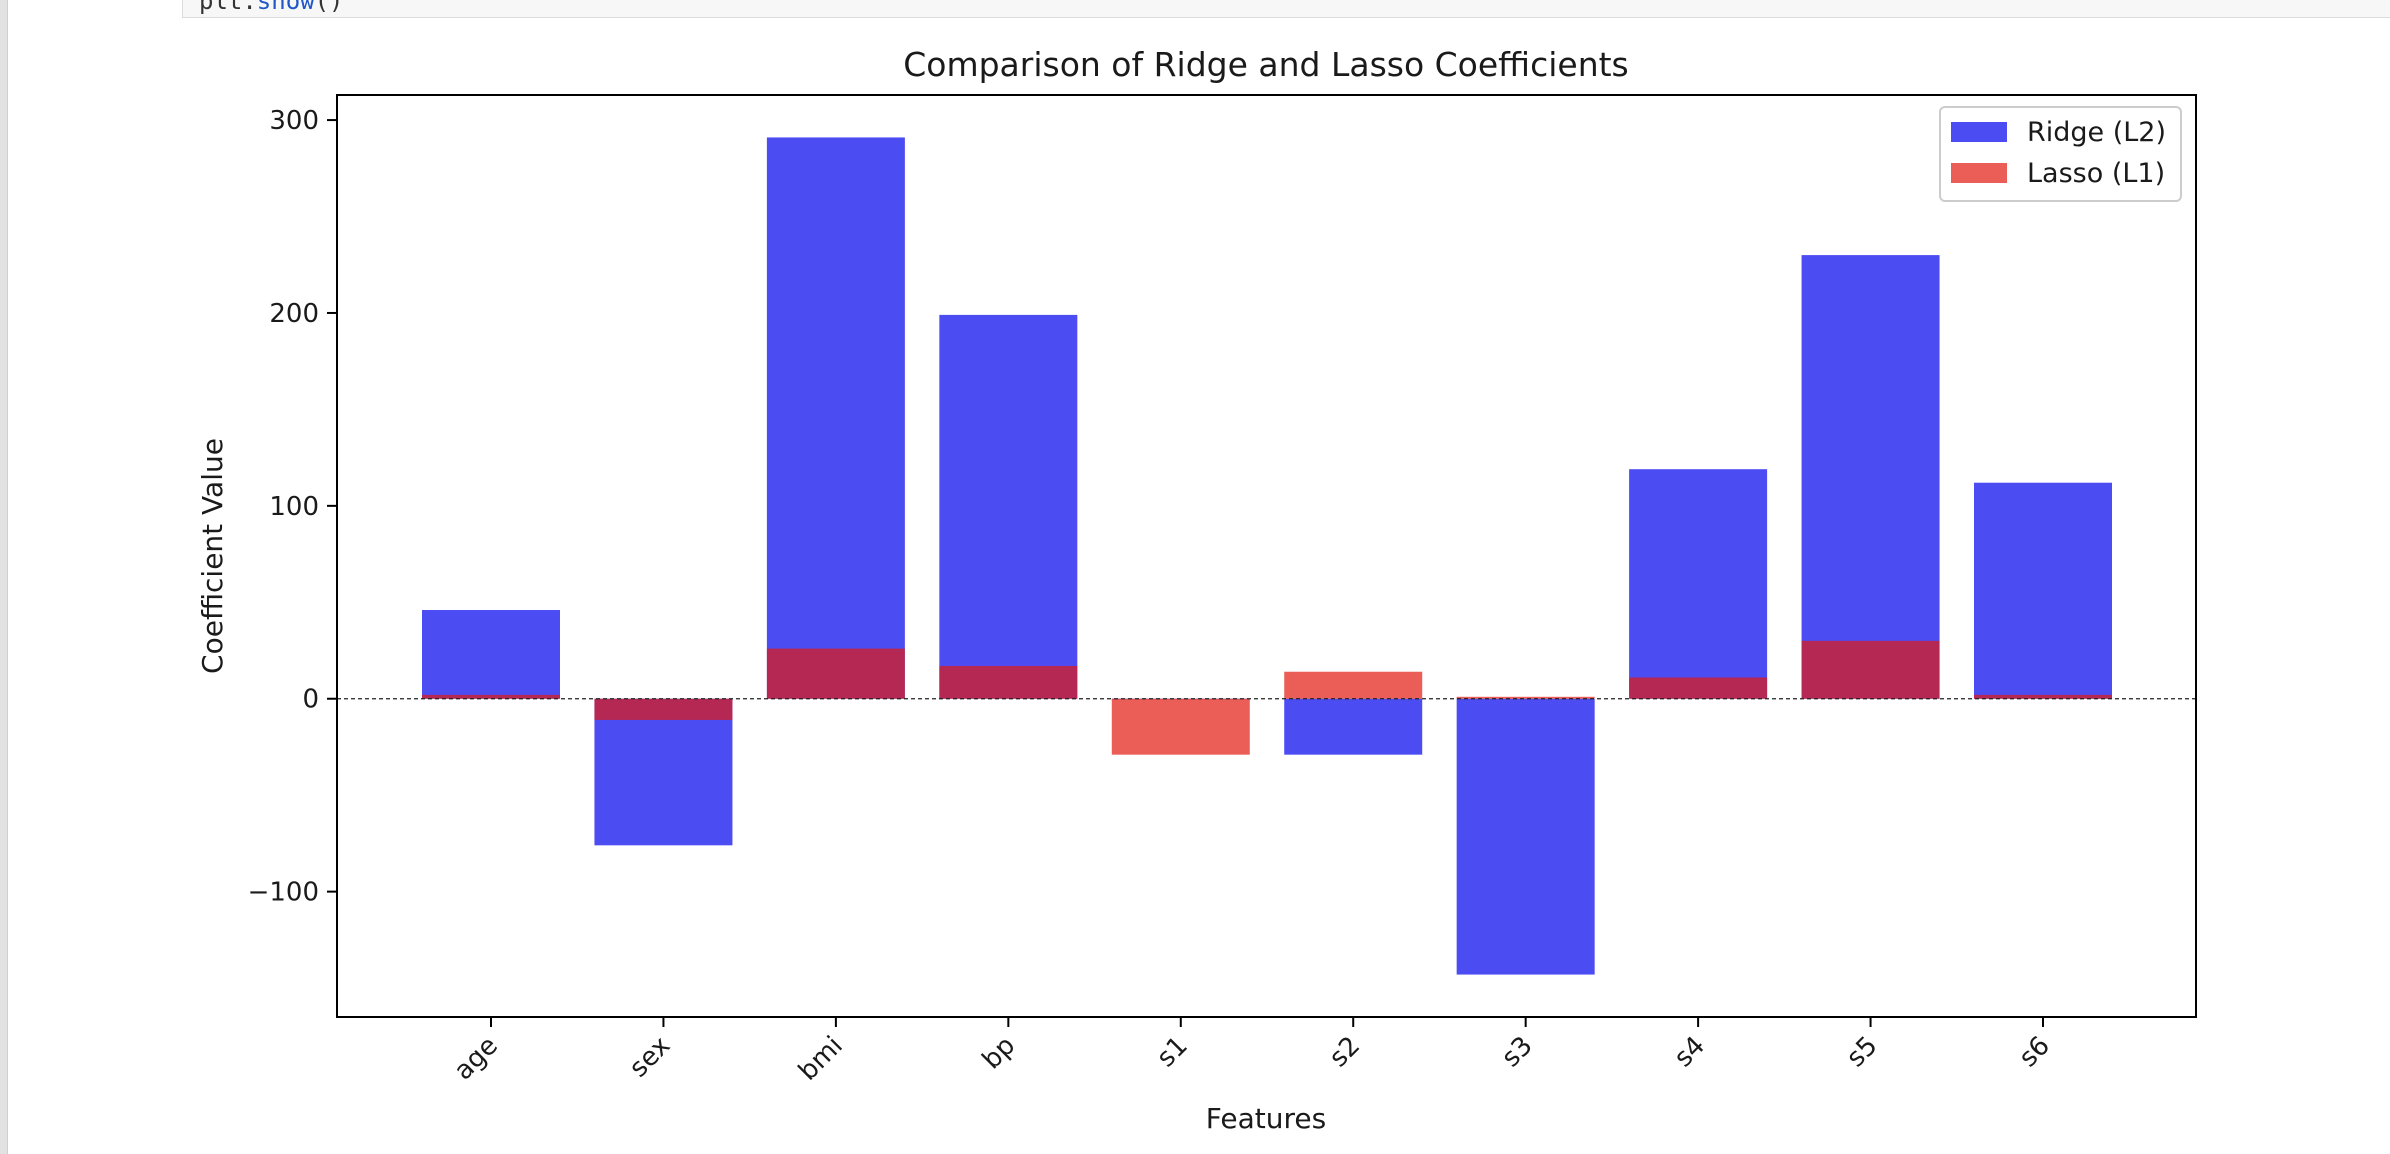 The height and width of the screenshot is (1154, 2390). Describe the element at coordinates (491, 654) in the screenshot. I see `bar-ridge-age` at that location.